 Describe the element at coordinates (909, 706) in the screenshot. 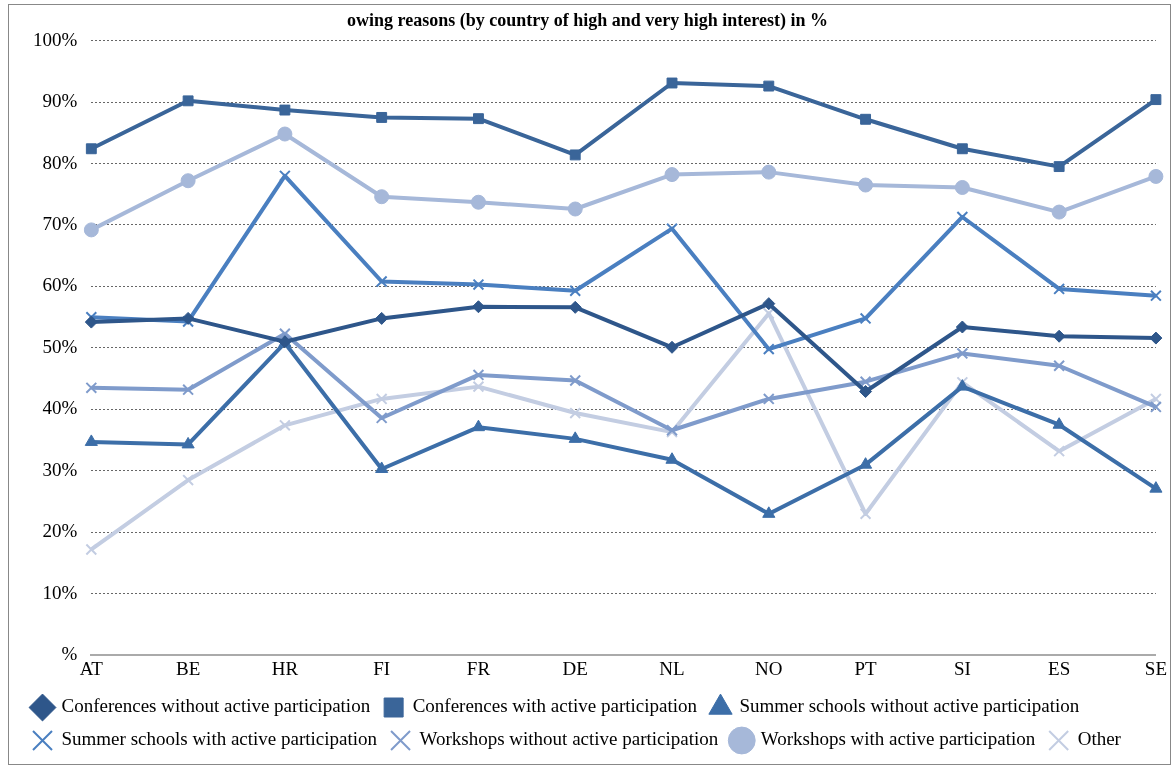

I see `legend-label: Summer schools without active participation` at that location.